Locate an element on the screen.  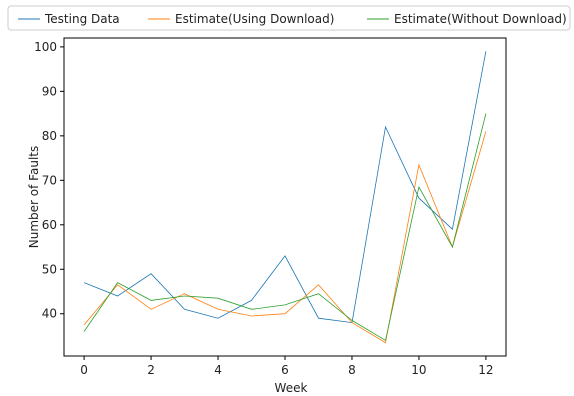
y-axis-title: Number of Faults is located at coordinates (34, 197).